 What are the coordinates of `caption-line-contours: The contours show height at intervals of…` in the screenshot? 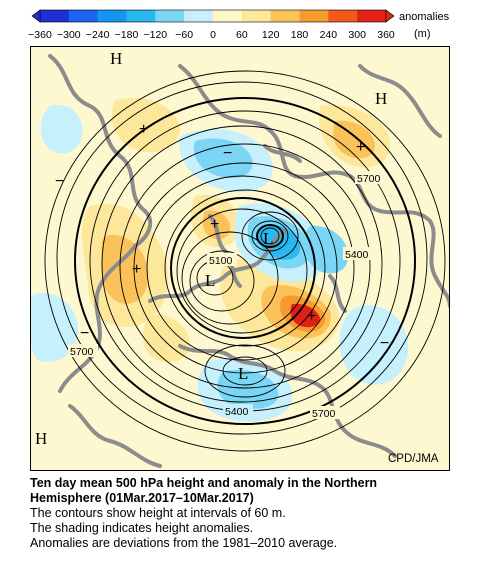 It's located at (158, 513).